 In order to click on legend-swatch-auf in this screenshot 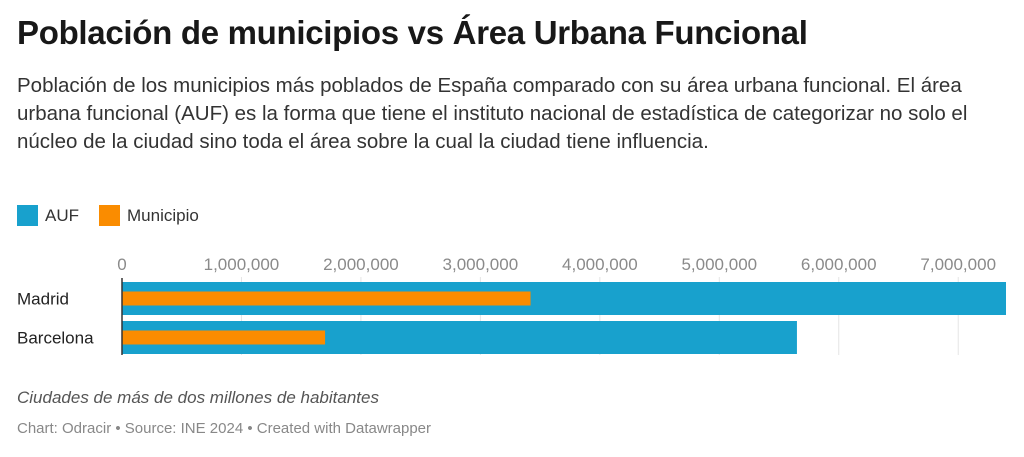, I will do `click(27, 215)`.